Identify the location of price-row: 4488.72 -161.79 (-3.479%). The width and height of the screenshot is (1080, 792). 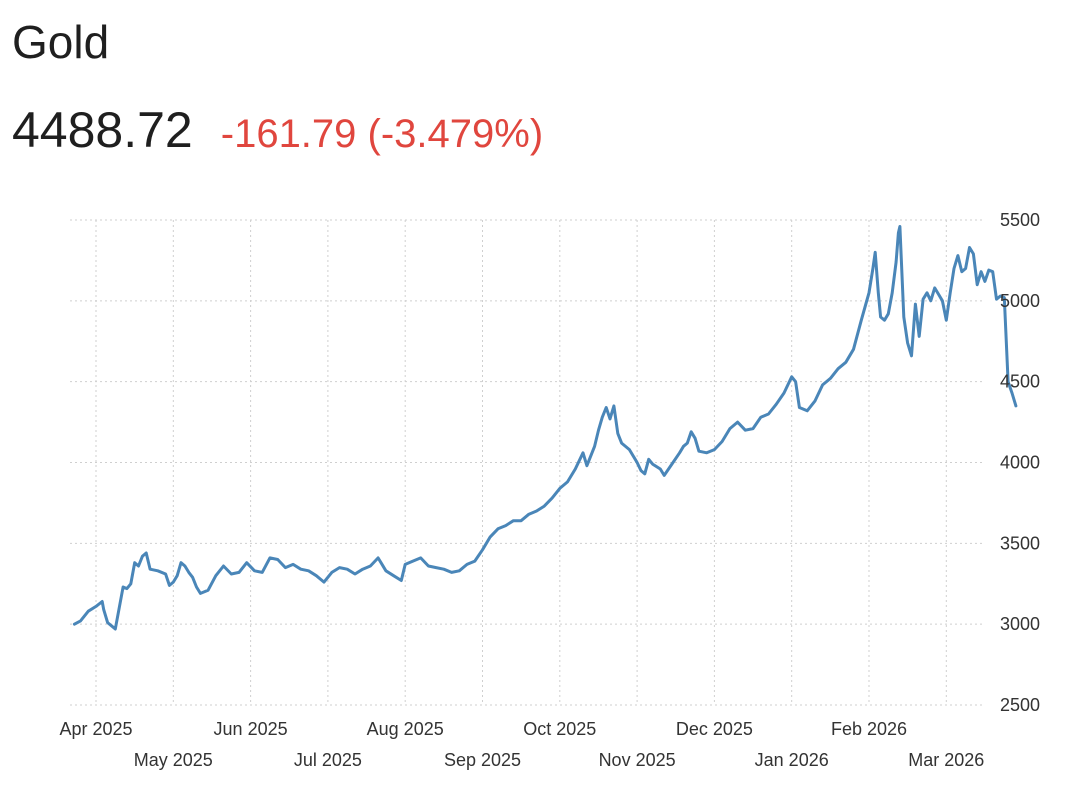
(277, 130).